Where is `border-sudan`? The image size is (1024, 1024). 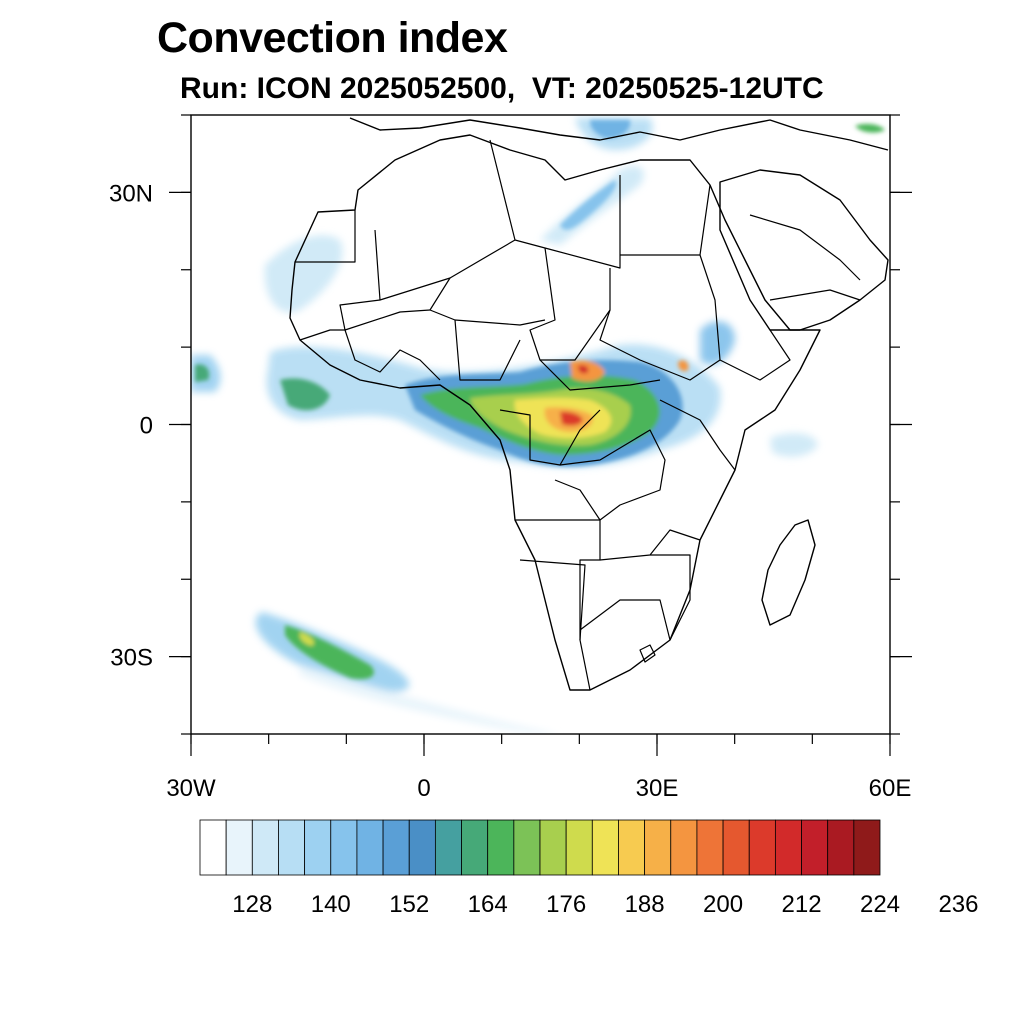
border-sudan is located at coordinates (660, 317).